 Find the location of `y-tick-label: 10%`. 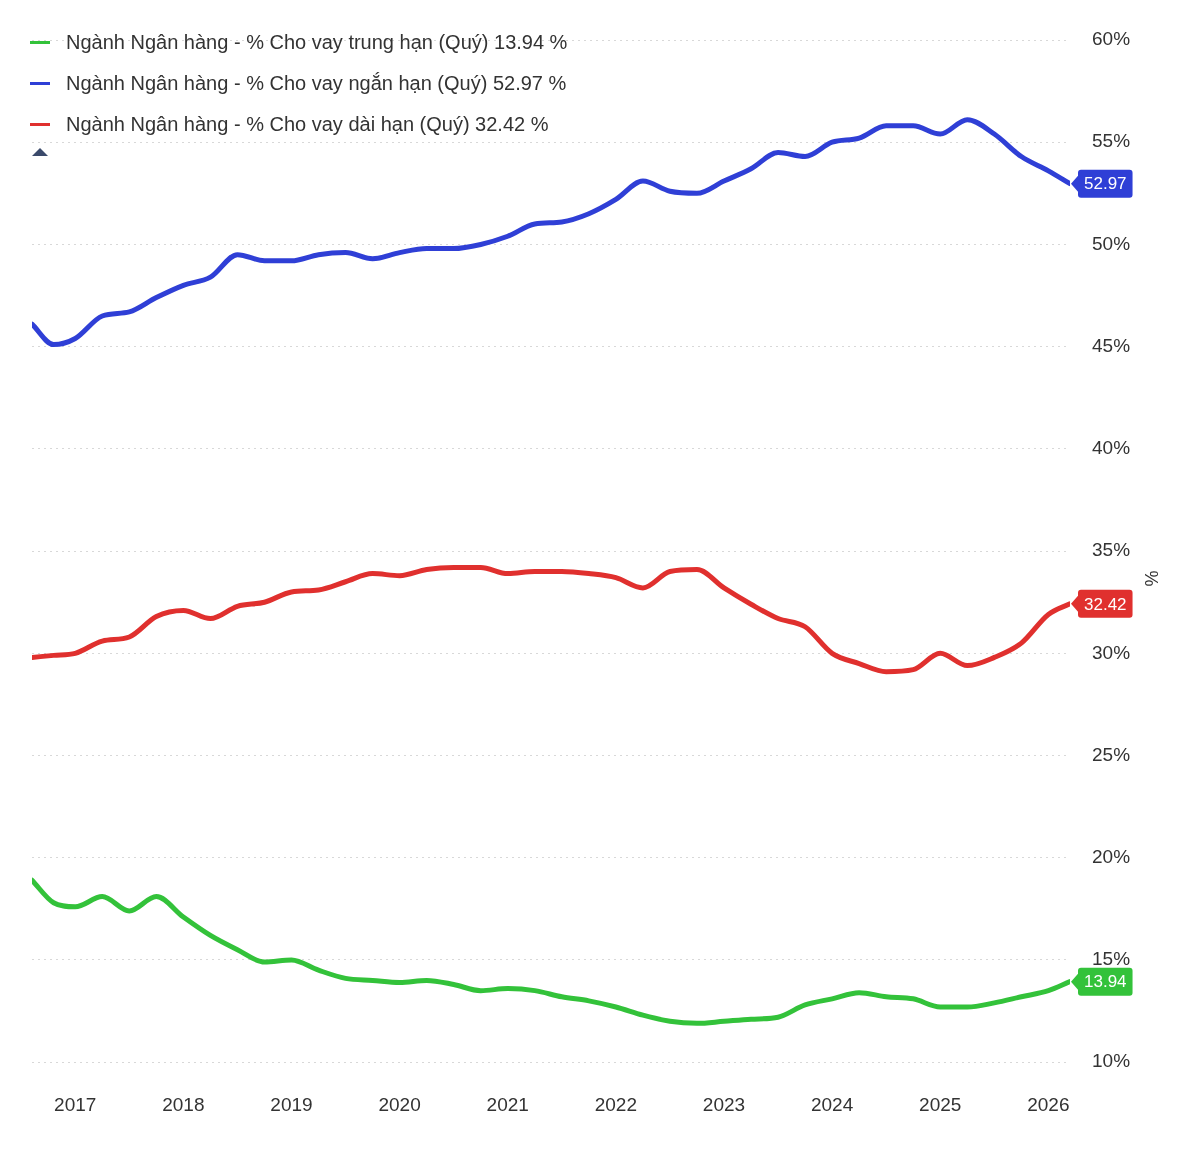

y-tick-label: 10% is located at coordinates (1111, 1061).